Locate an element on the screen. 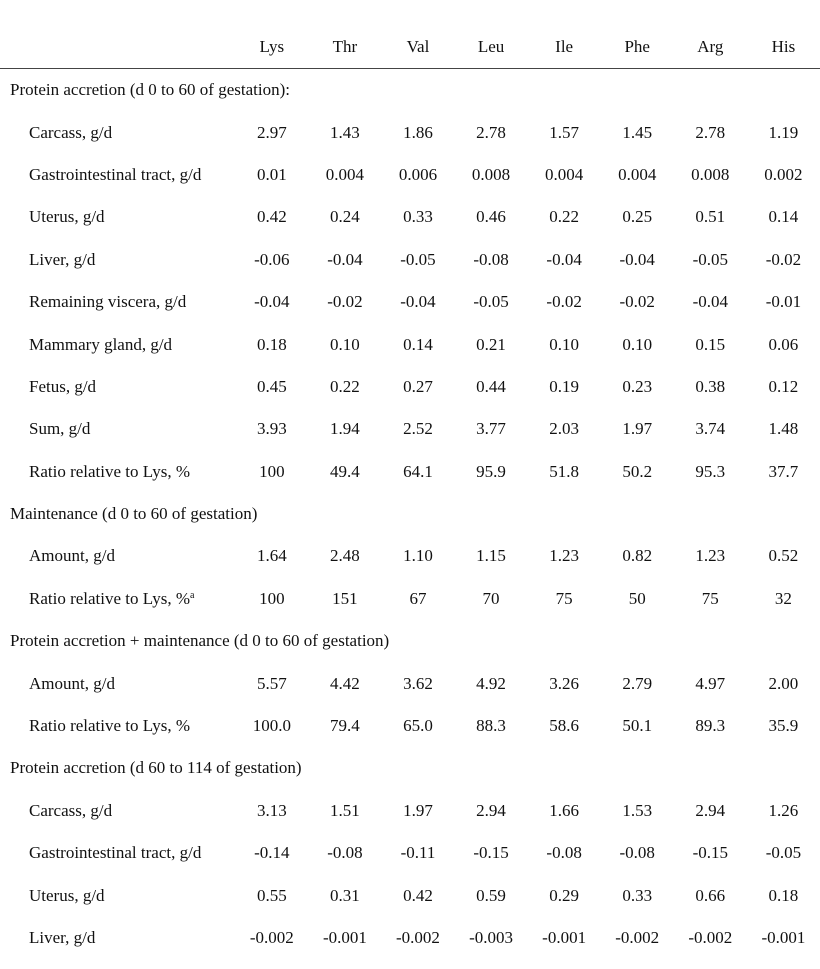 The width and height of the screenshot is (820, 969). value-cell-ile: 1.23 is located at coordinates (564, 556).